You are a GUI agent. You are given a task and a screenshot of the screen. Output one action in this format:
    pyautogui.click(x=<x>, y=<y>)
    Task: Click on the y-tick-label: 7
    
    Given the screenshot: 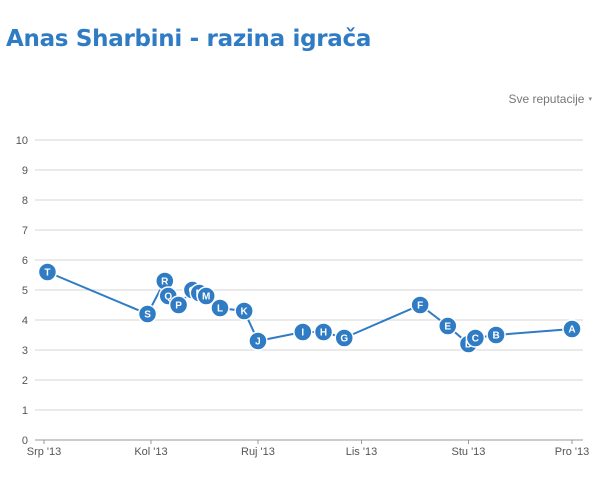 What is the action you would take?
    pyautogui.click(x=25, y=231)
    